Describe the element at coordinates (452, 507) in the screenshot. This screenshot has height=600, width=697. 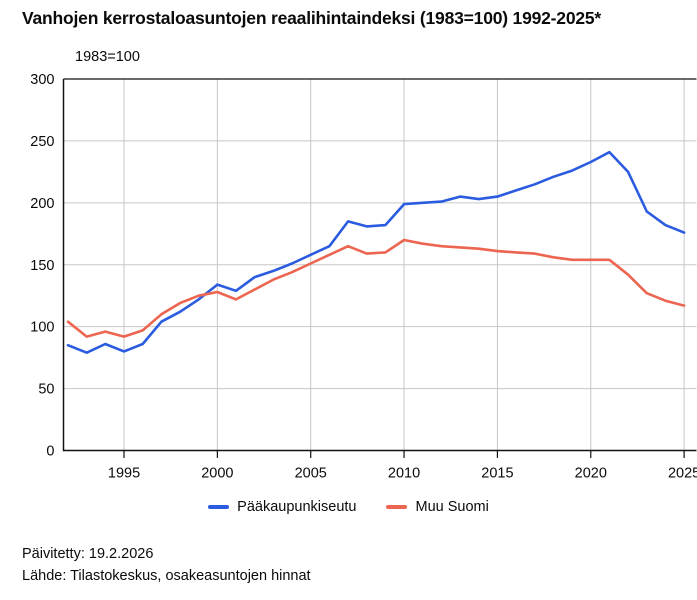
I see `legend-label-muu-suomi: Muu Suomi` at that location.